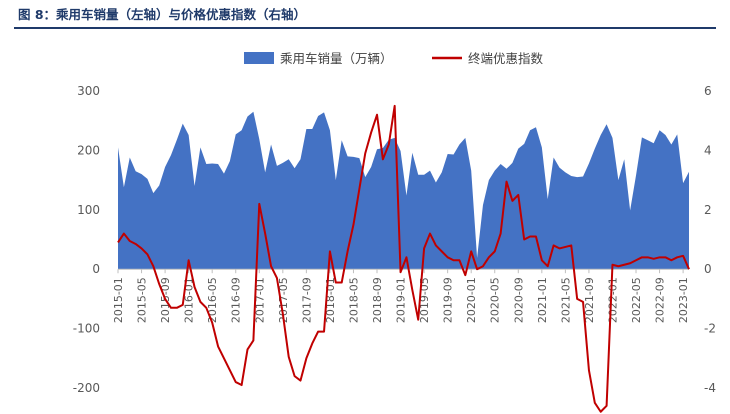 Image resolution: width=730 pixels, height=414 pixels. I want to click on x-tick-label: 2015-01, so click(118, 300).